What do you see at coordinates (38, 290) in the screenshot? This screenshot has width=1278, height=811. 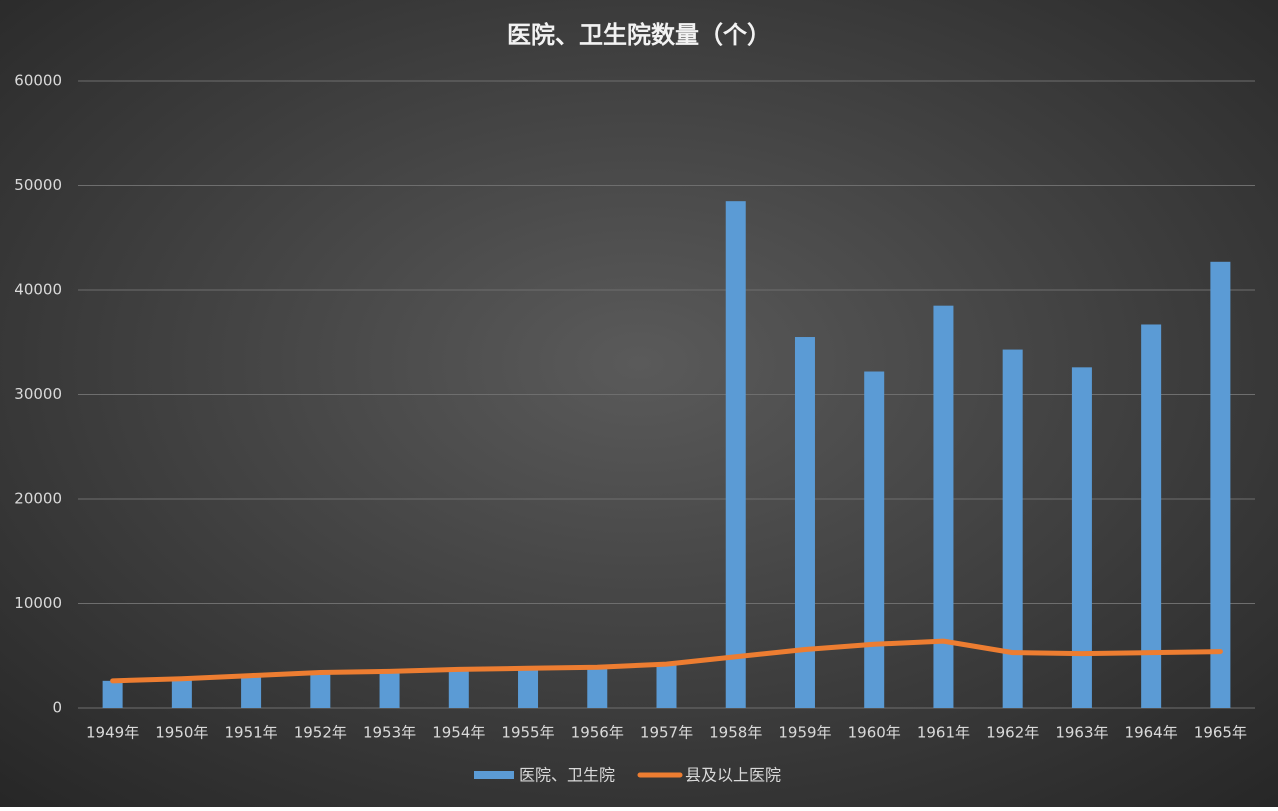 I see `y-tick-label: 40000` at bounding box center [38, 290].